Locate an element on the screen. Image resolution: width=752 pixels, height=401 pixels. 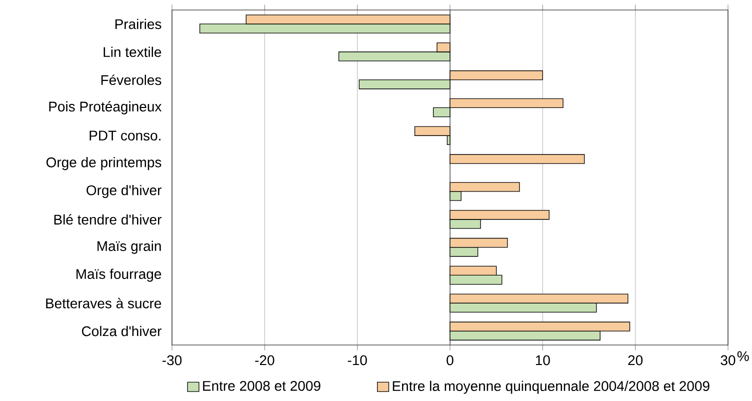
x-axis-title: % is located at coordinates (743, 356).